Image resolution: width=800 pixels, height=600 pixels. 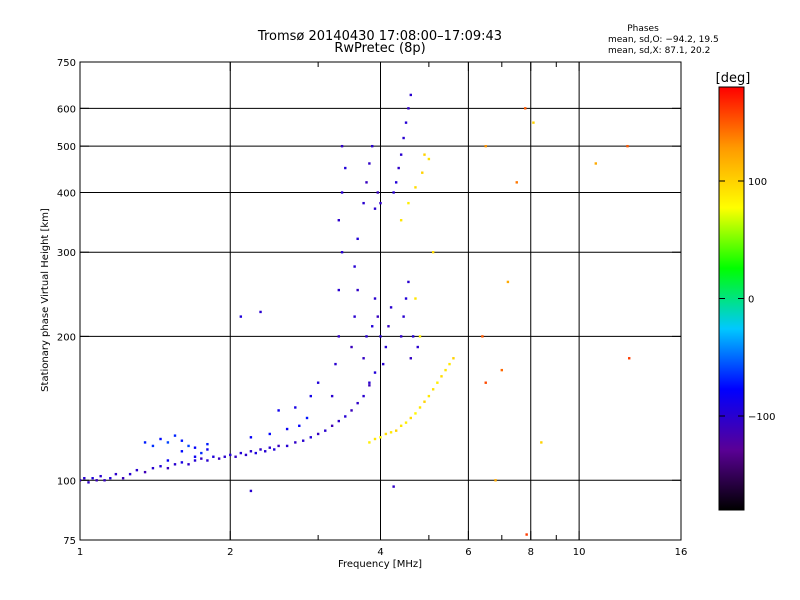 I want to click on chart-subtitle: RwPretec (8p), so click(x=379, y=48).